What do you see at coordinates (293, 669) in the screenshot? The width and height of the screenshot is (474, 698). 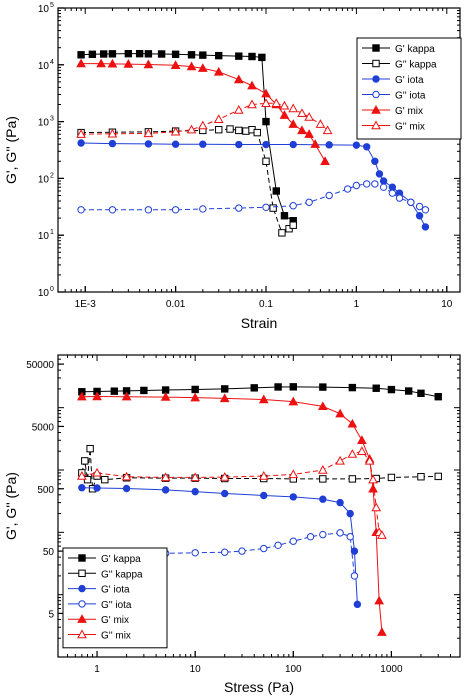 I see `chart-2-x-tick-label: 100` at bounding box center [293, 669].